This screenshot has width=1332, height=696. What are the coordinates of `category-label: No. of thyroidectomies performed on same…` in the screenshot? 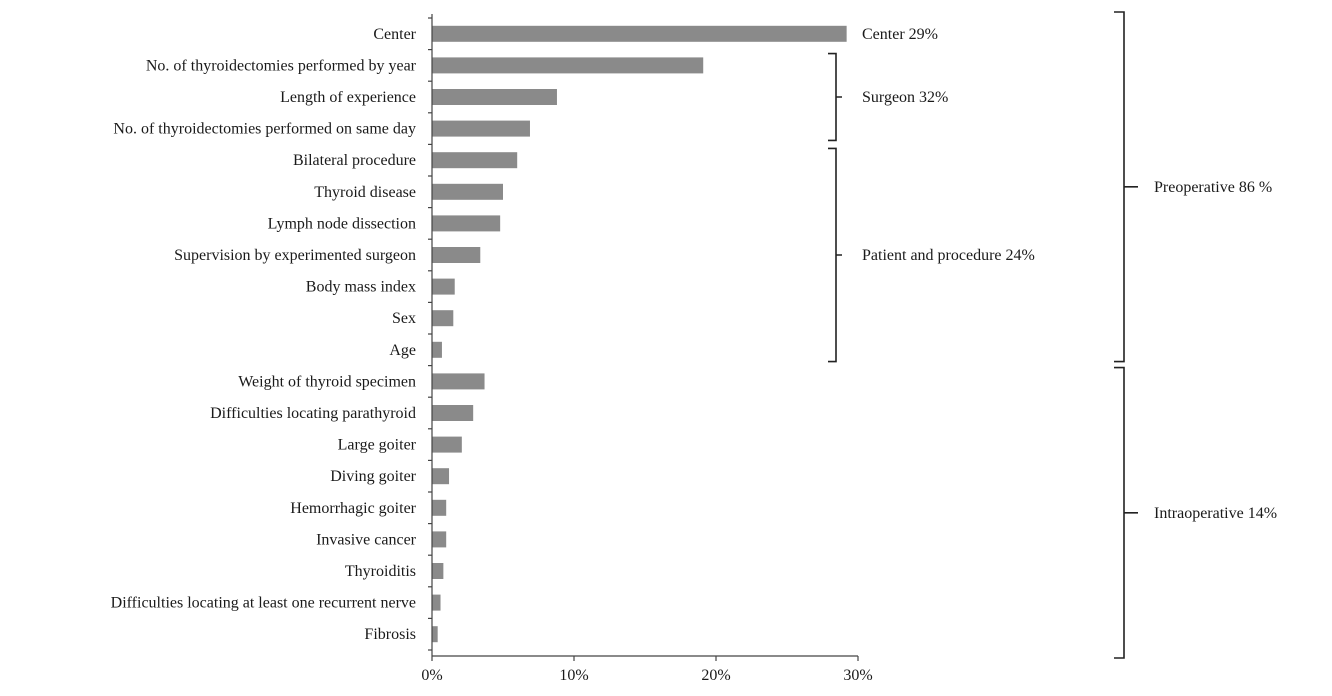 It's located at (264, 129).